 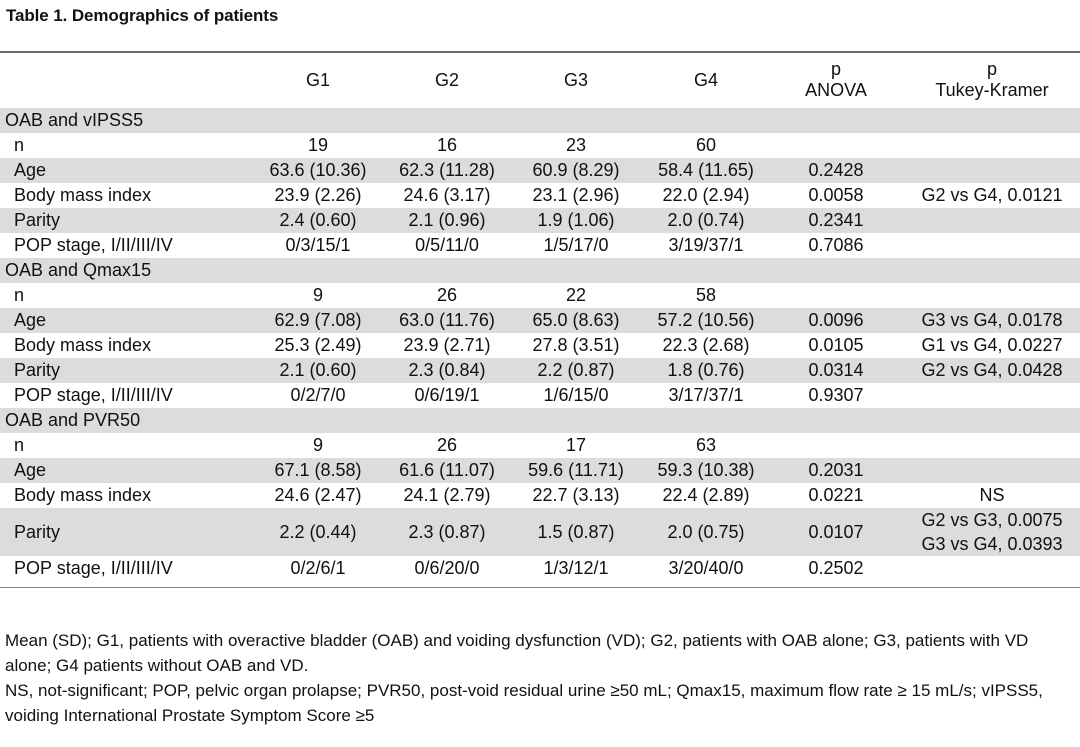 What do you see at coordinates (447, 145) in the screenshot?
I see `cell-g2: 16` at bounding box center [447, 145].